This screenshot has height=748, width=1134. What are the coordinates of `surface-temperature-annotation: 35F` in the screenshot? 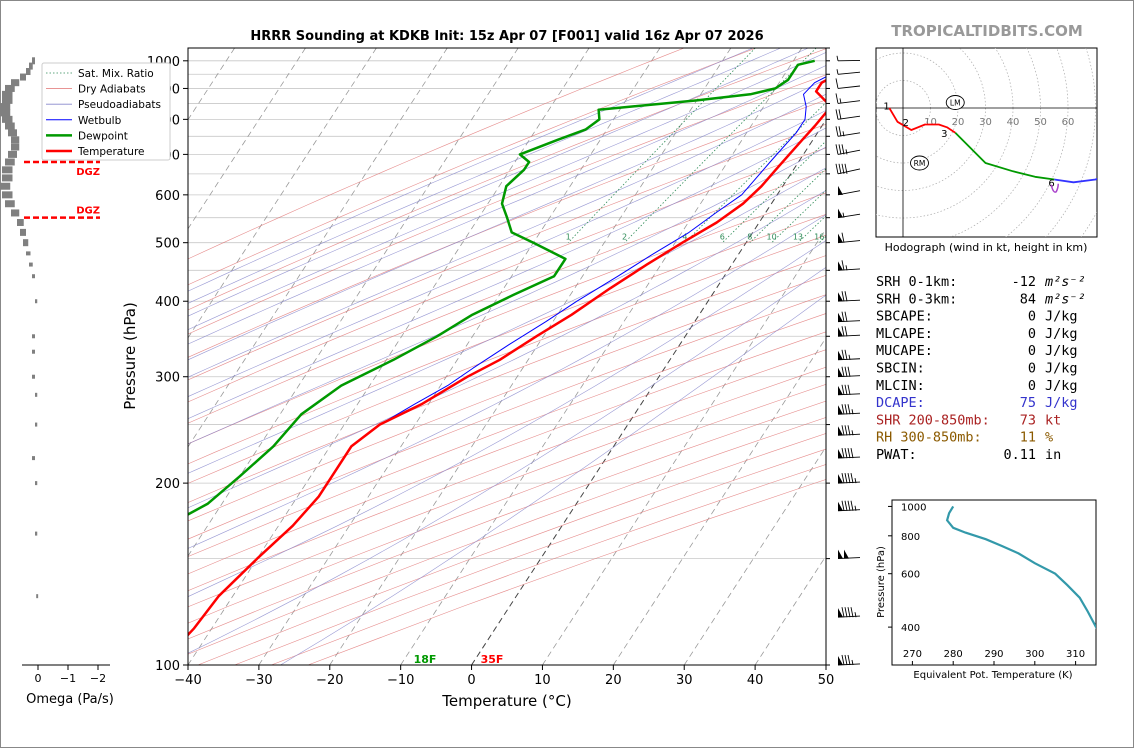 It's located at (492, 659).